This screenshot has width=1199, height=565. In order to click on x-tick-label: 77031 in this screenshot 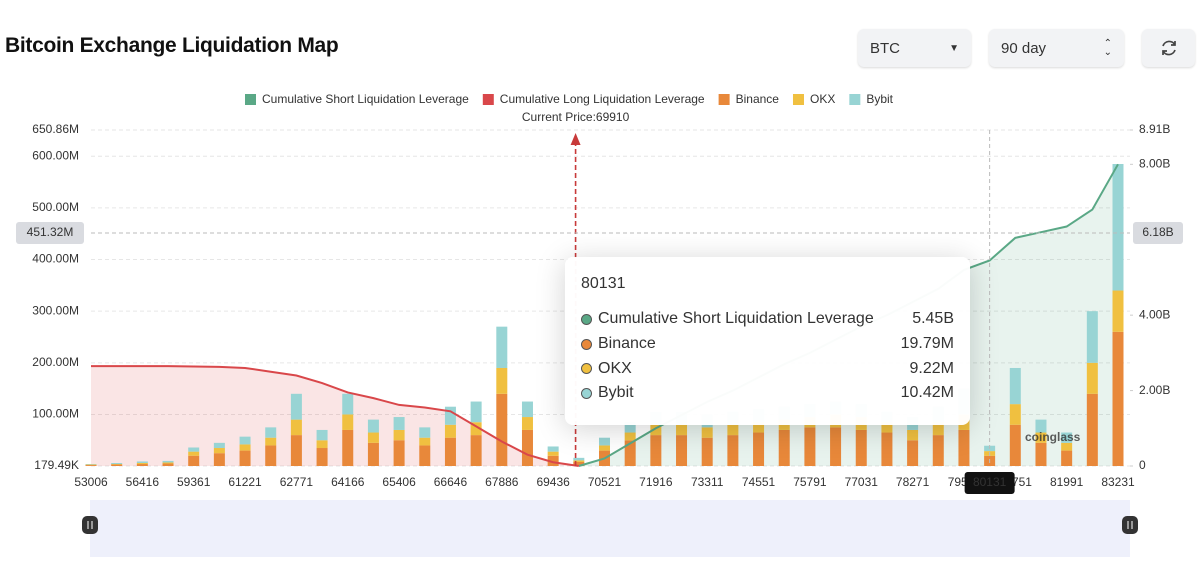, I will do `click(862, 482)`.